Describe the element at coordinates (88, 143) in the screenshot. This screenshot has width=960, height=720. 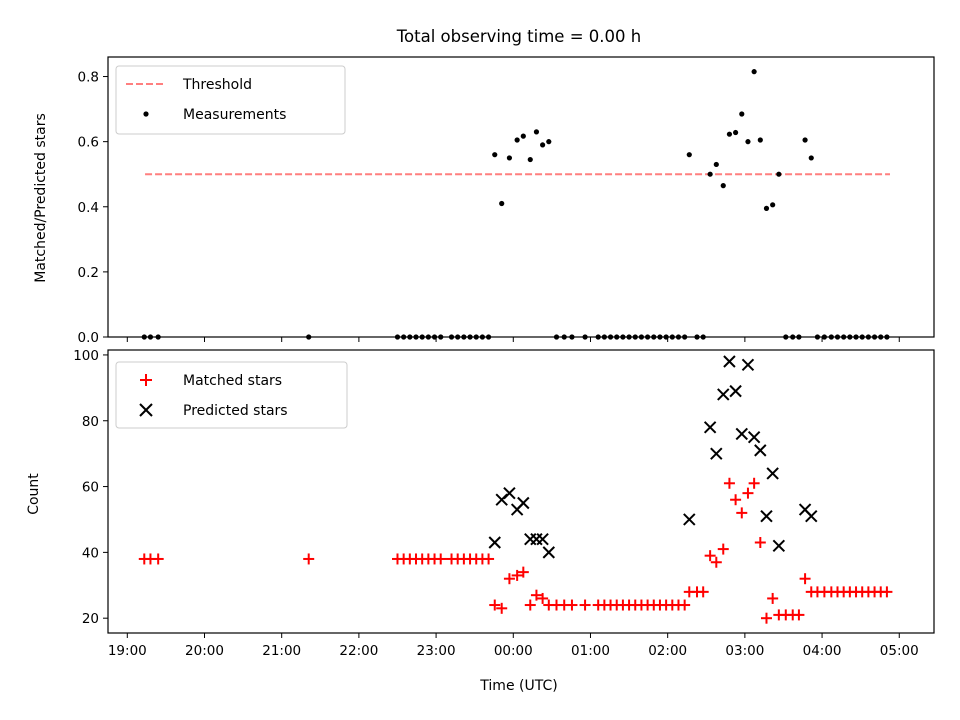
I see `top-y-tick-label: 0.6` at that location.